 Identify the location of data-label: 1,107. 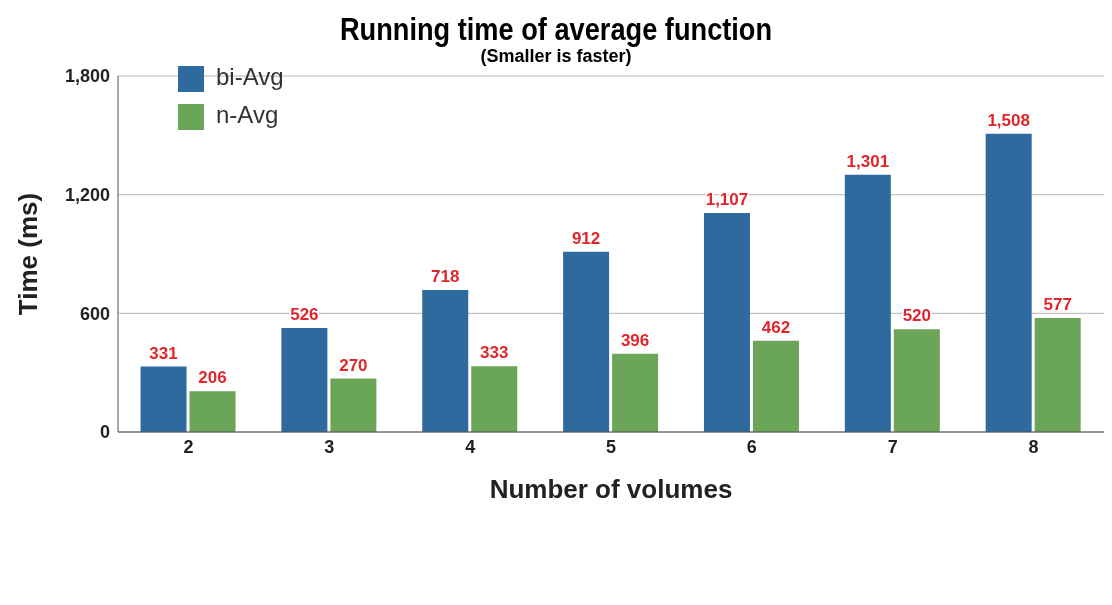
(727, 200).